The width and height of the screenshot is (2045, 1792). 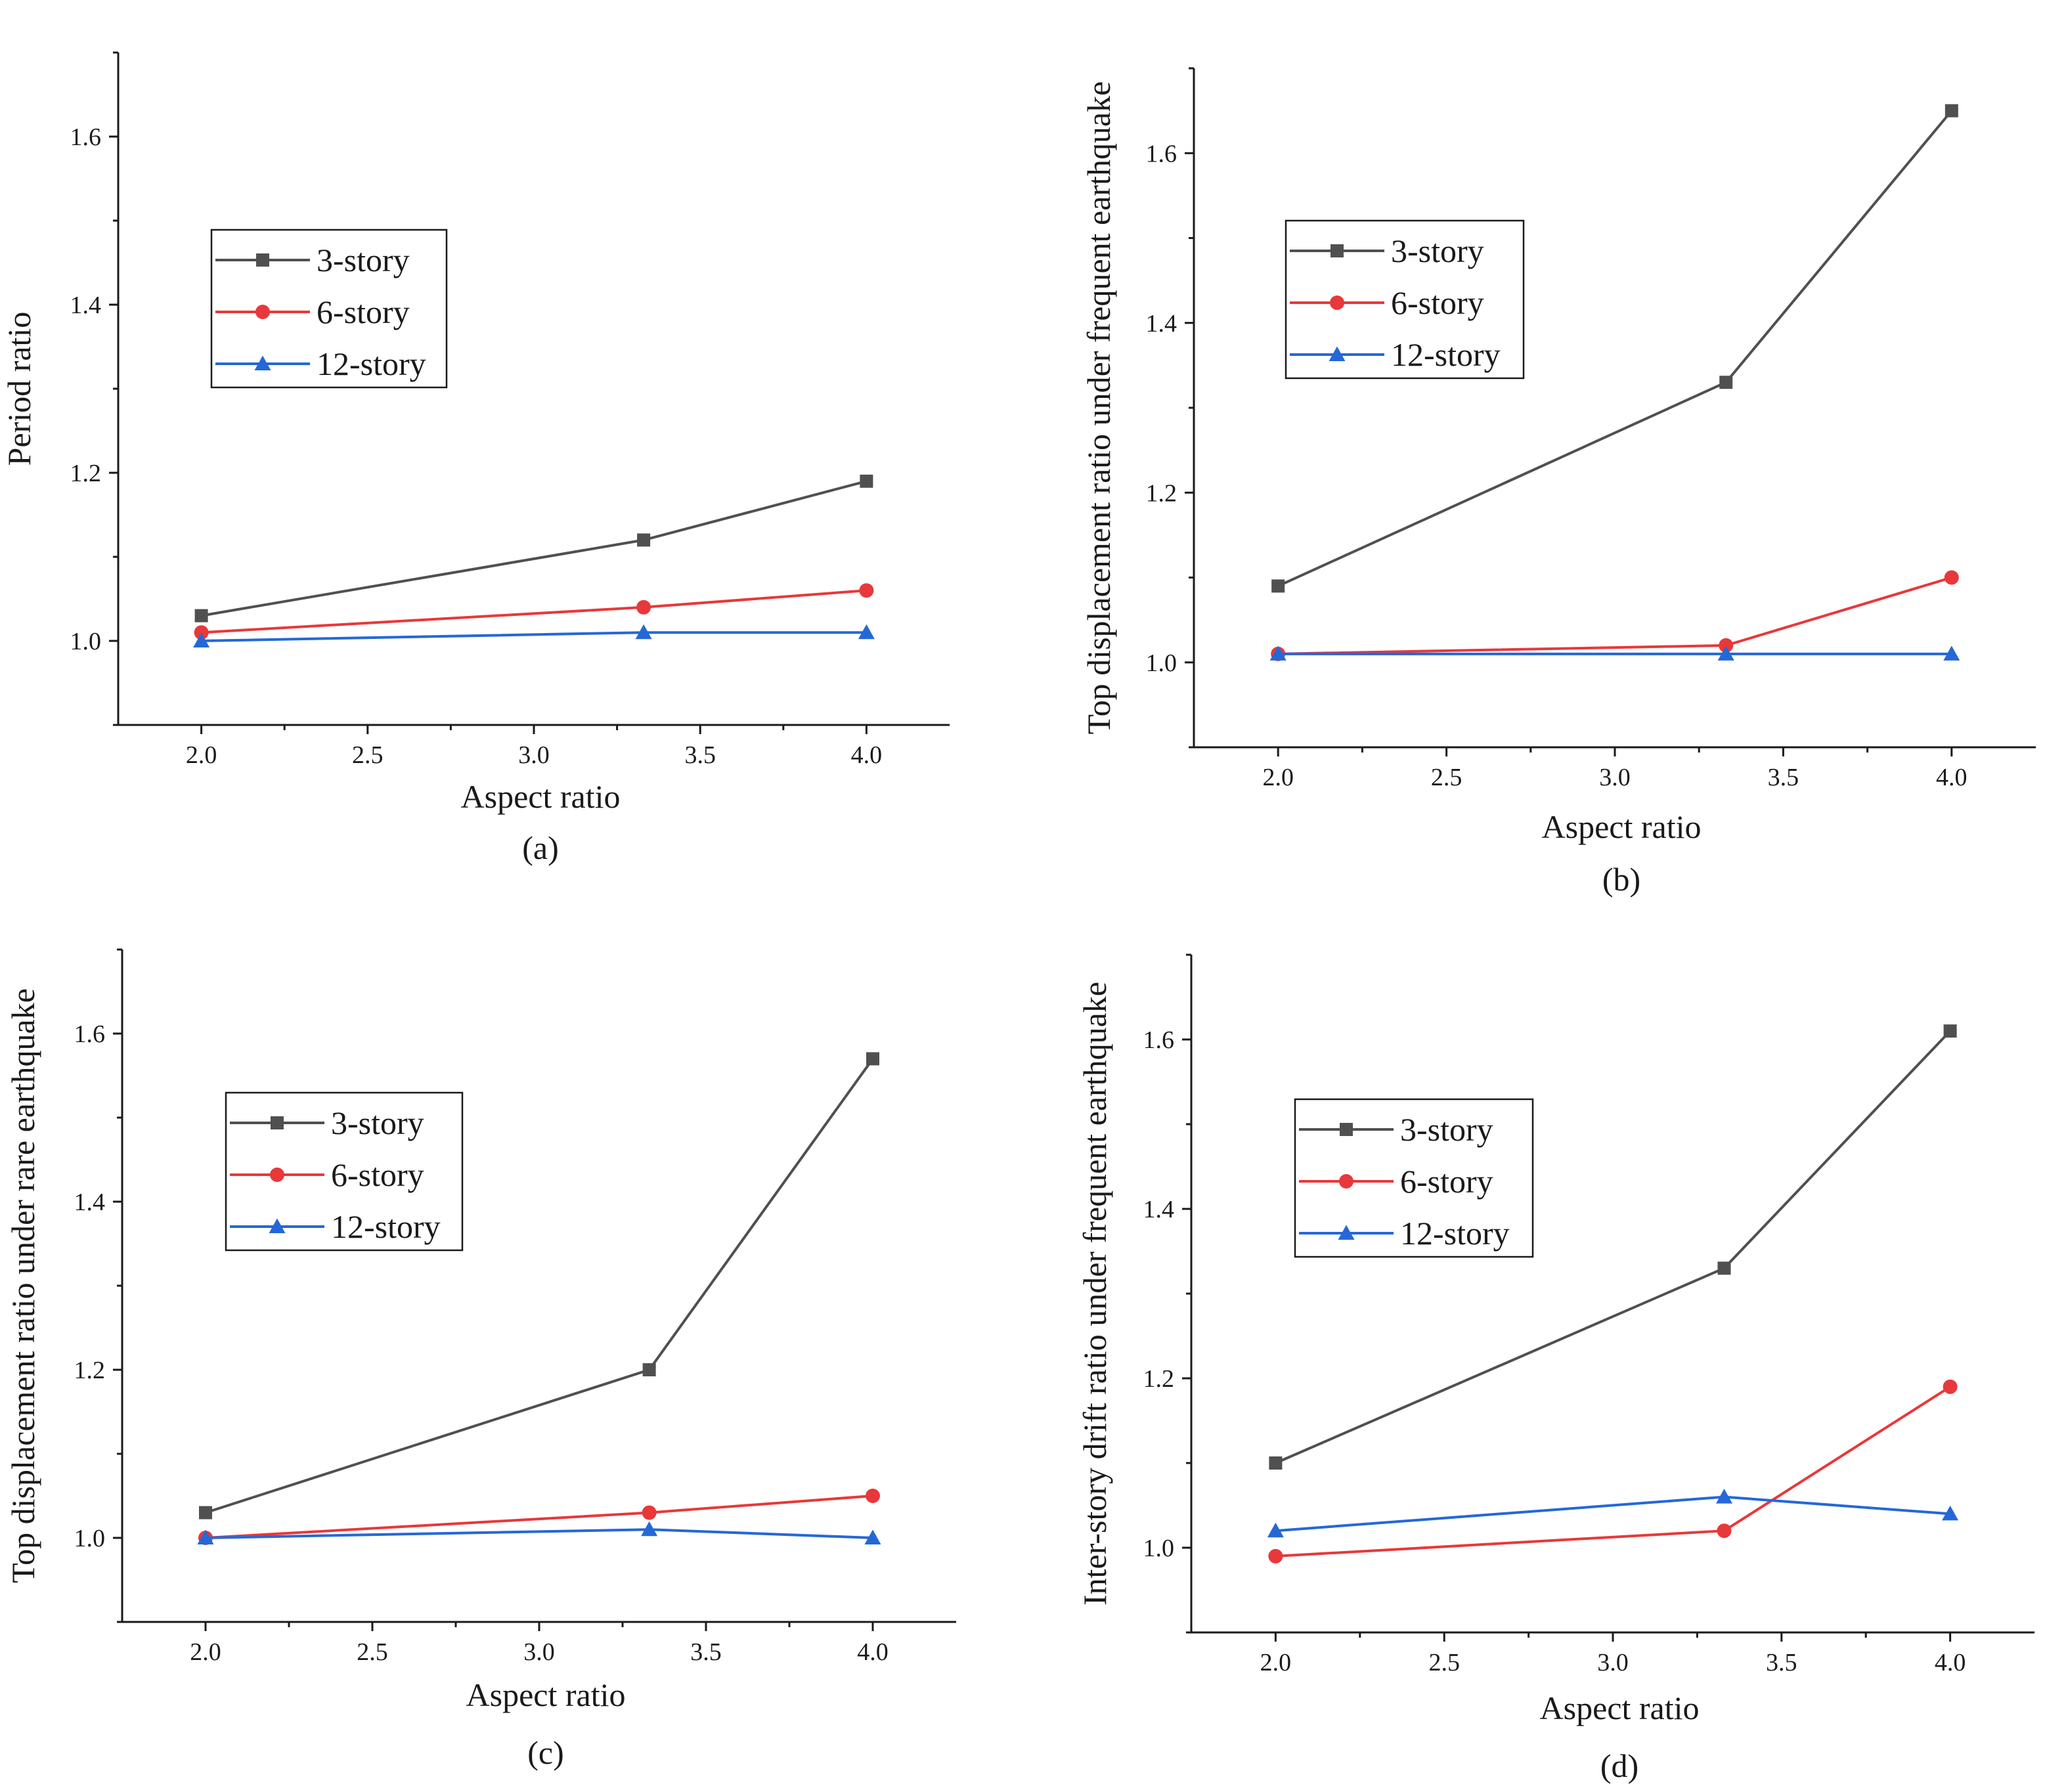 What do you see at coordinates (19, 389) in the screenshot?
I see `y-axis-label: Period ratio` at bounding box center [19, 389].